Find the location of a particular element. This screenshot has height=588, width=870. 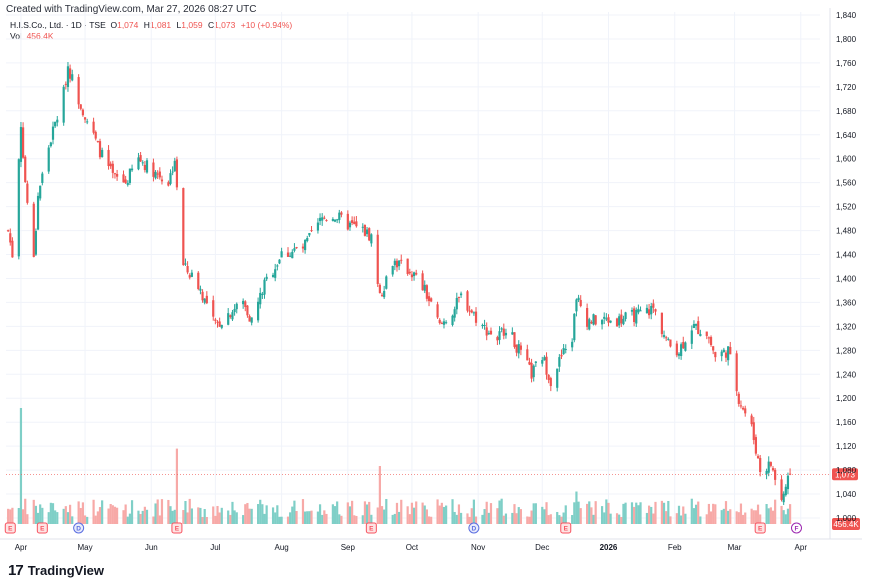

legend-close-value: 1,073 is located at coordinates (225, 25).